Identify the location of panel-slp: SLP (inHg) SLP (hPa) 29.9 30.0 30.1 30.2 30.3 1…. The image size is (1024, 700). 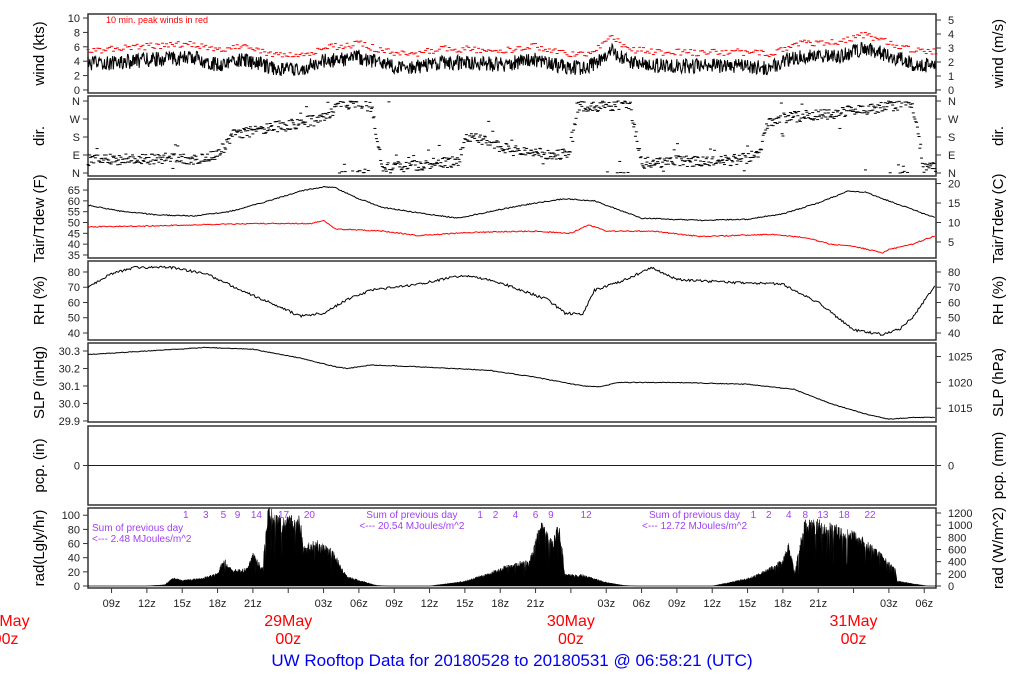
(519, 385).